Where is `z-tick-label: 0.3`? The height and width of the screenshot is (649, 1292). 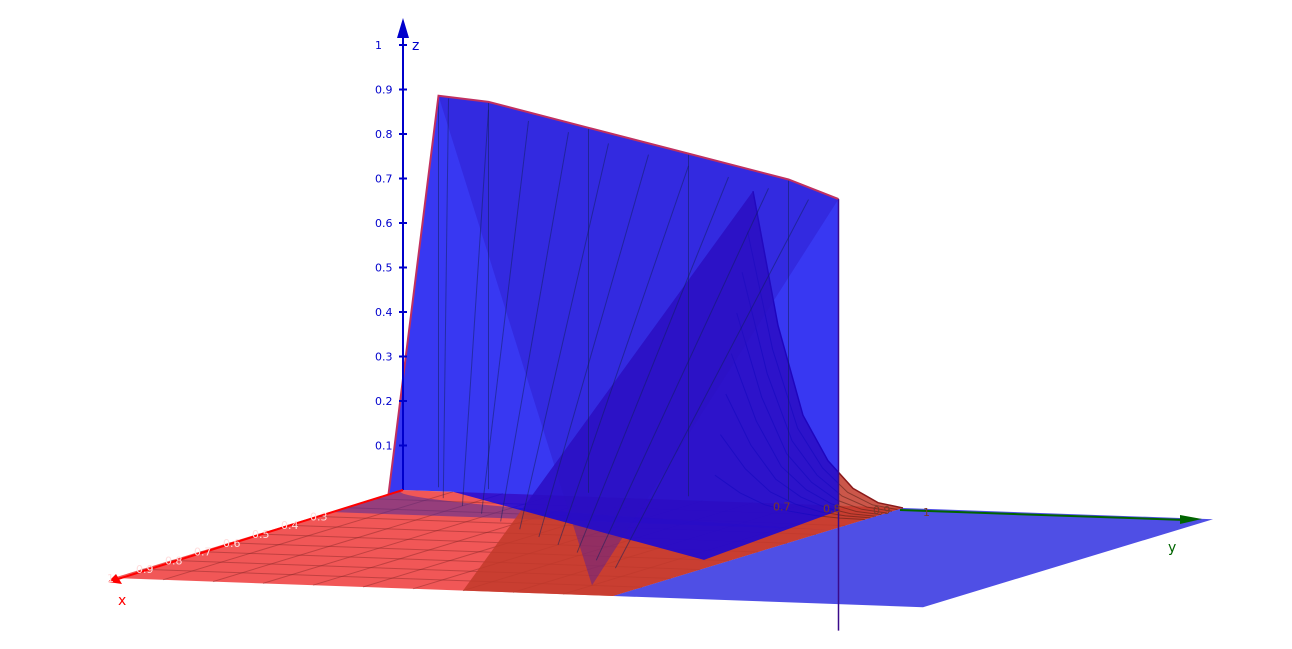
z-tick-label: 0.3 is located at coordinates (384, 357).